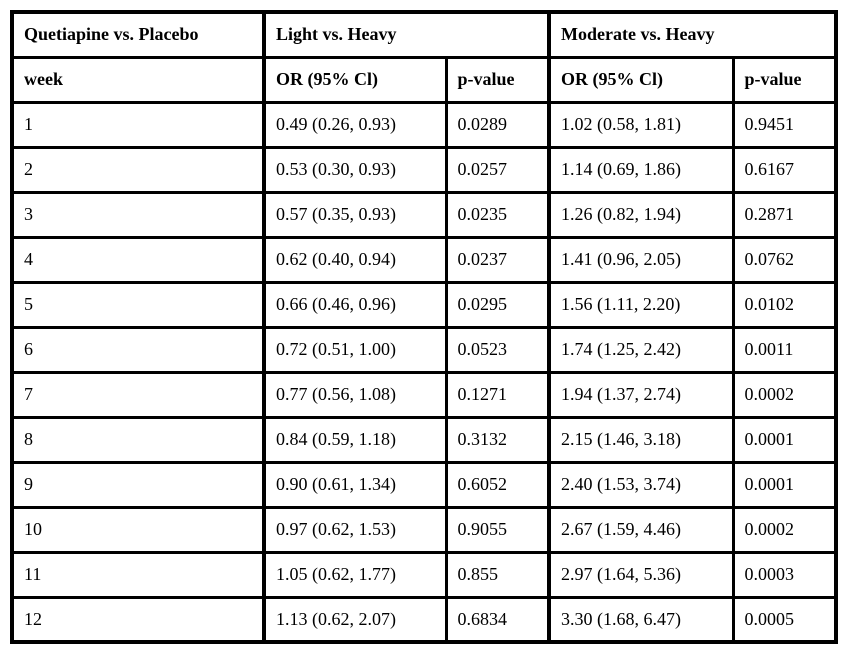 This screenshot has height=649, width=846. Describe the element at coordinates (355, 304) in the screenshot. I see `light-or-cell: 0.66 (0.46, 0.96)` at that location.